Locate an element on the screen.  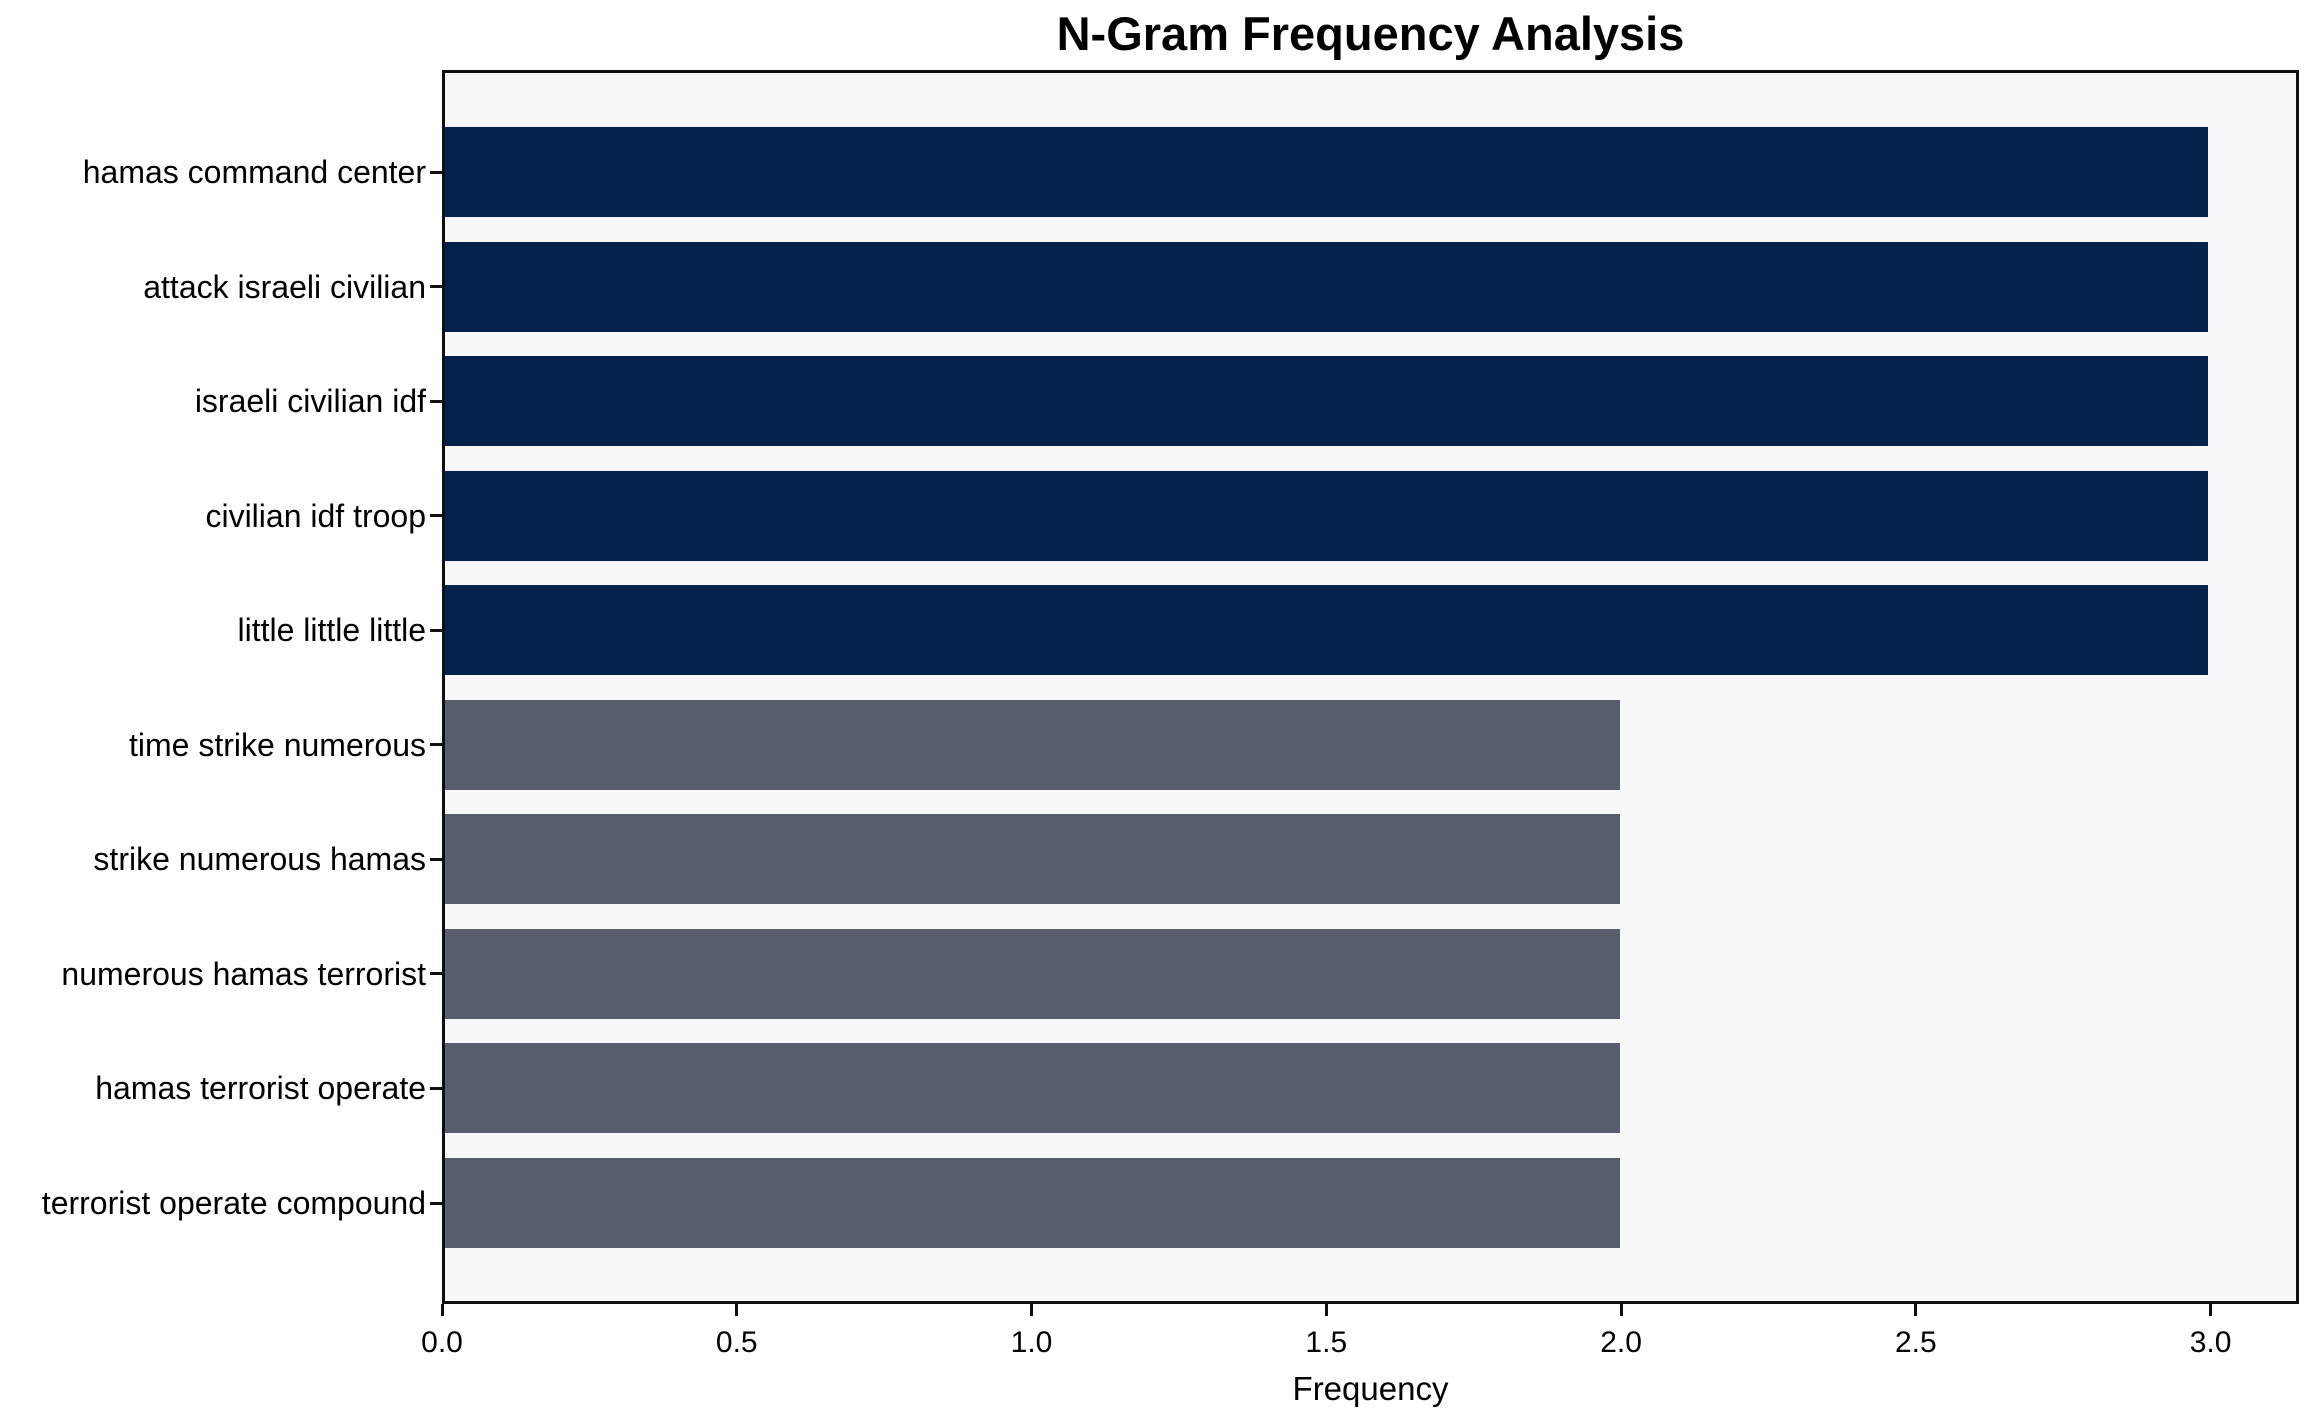
y-tick-label: time strike numerous is located at coordinates (277, 744).